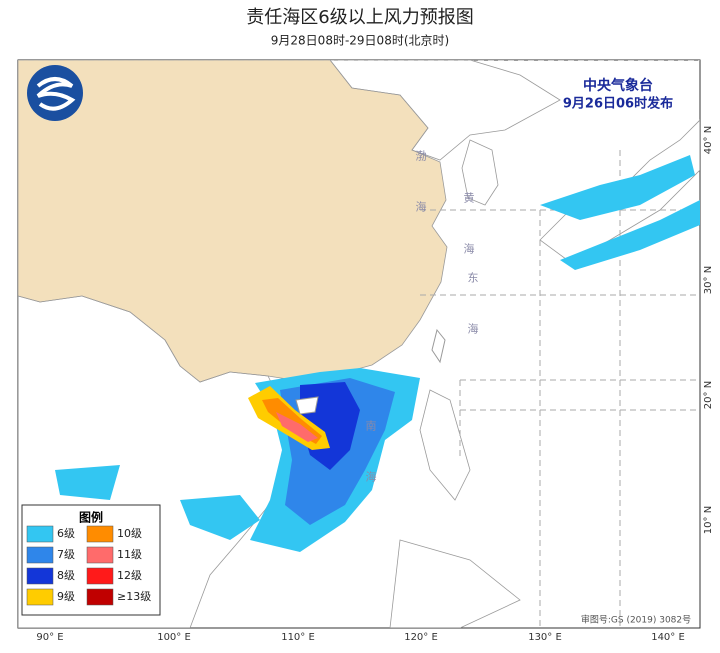 This screenshot has height=653, width=720. Describe the element at coordinates (708, 140) in the screenshot. I see `lat-label: 40° N` at that location.